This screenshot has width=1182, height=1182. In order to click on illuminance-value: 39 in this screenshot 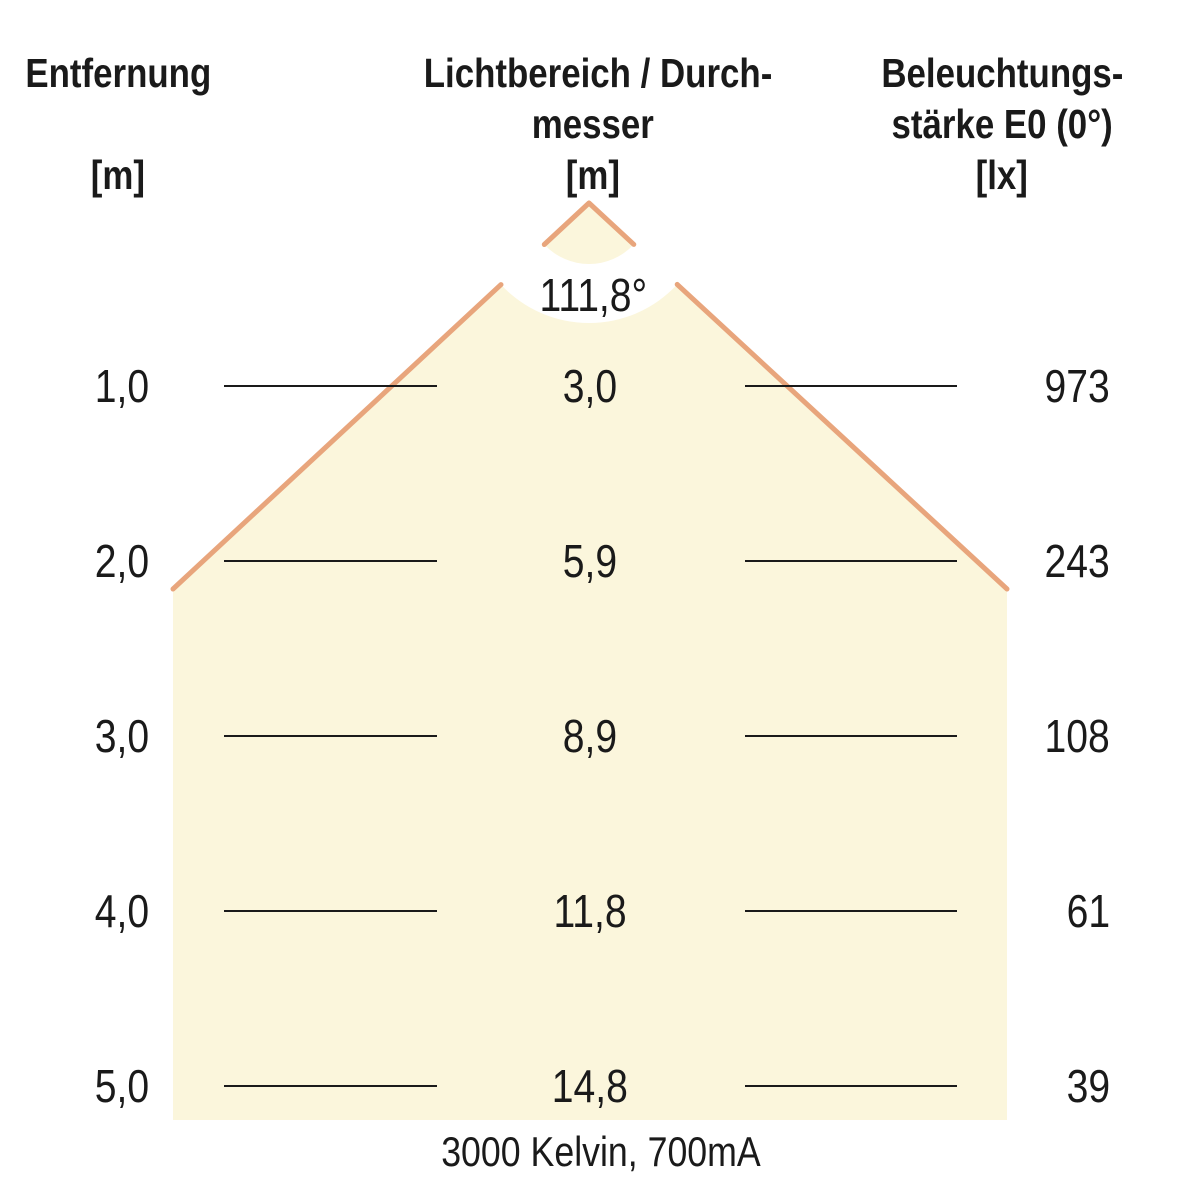, I will do `click(1088, 1086)`.